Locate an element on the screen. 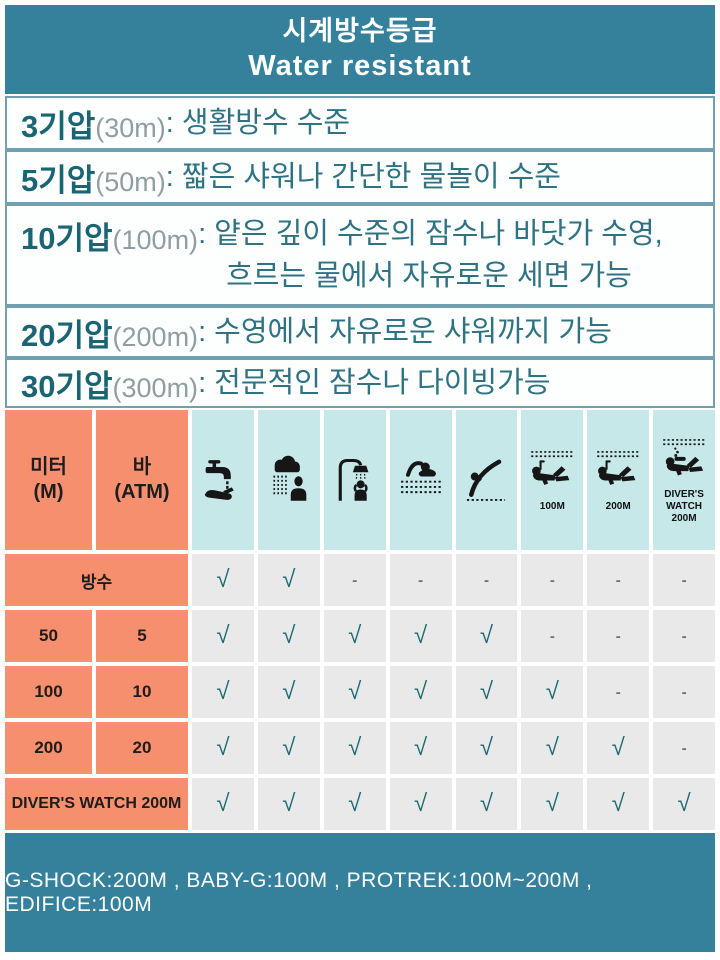 This screenshot has width=720, height=960. page-header: 시계방수등급 Water resistant is located at coordinates (360, 49).